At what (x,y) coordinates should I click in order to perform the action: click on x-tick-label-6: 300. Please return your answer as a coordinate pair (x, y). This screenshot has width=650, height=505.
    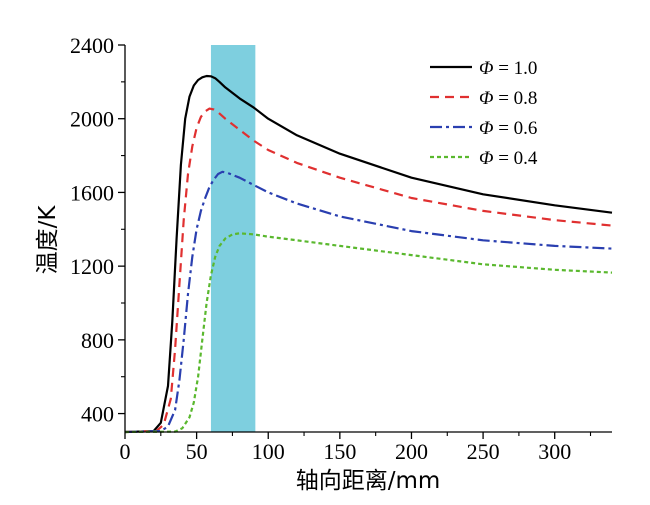
    Looking at the image, I should click on (554, 451).